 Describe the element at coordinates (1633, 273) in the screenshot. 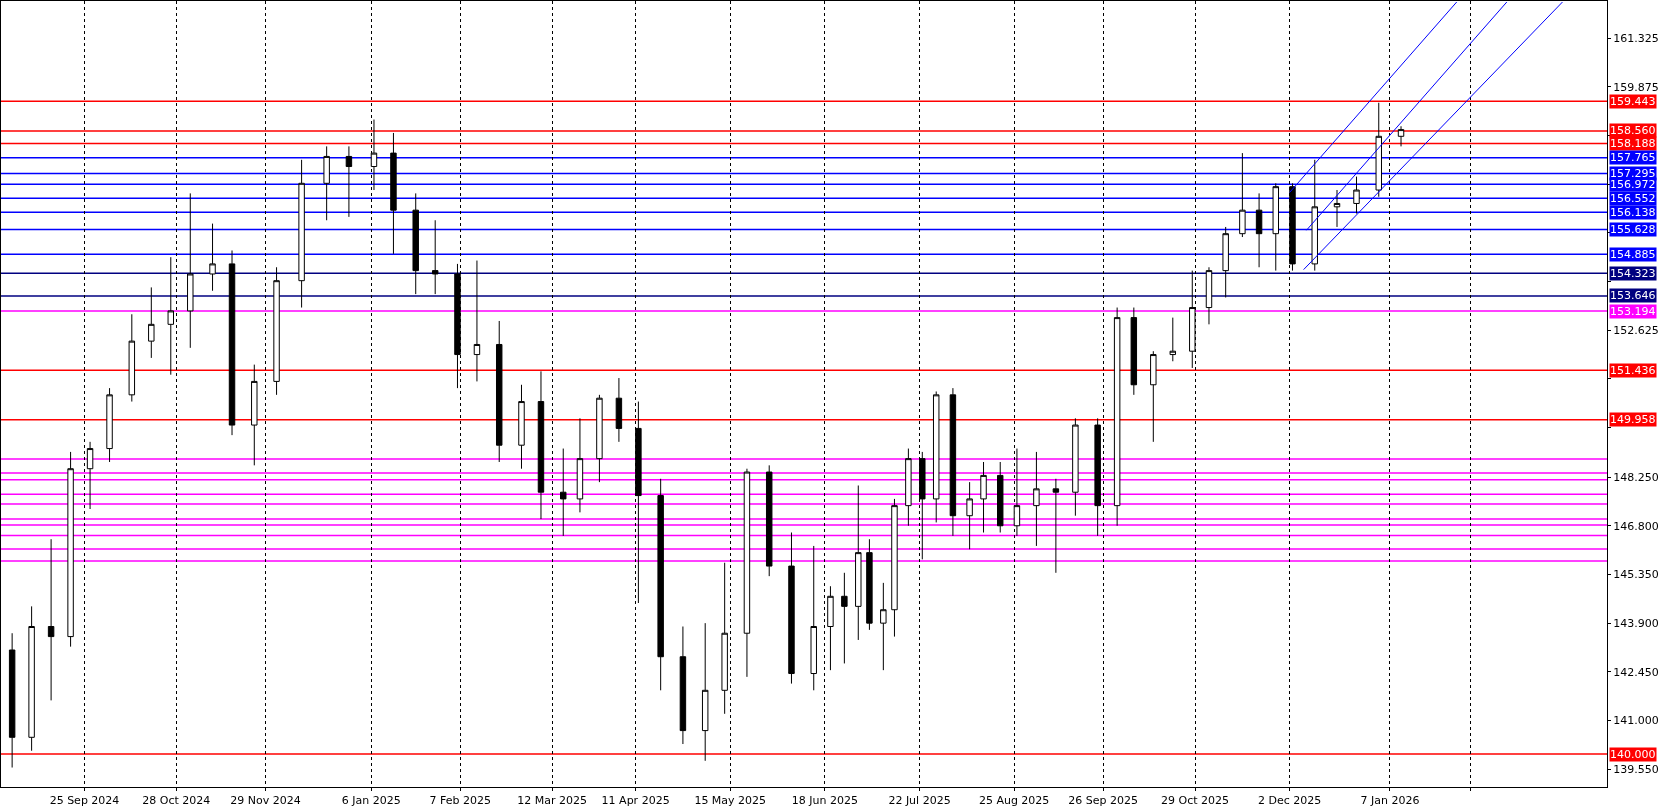

I see `ref-line-label: 154.323` at that location.